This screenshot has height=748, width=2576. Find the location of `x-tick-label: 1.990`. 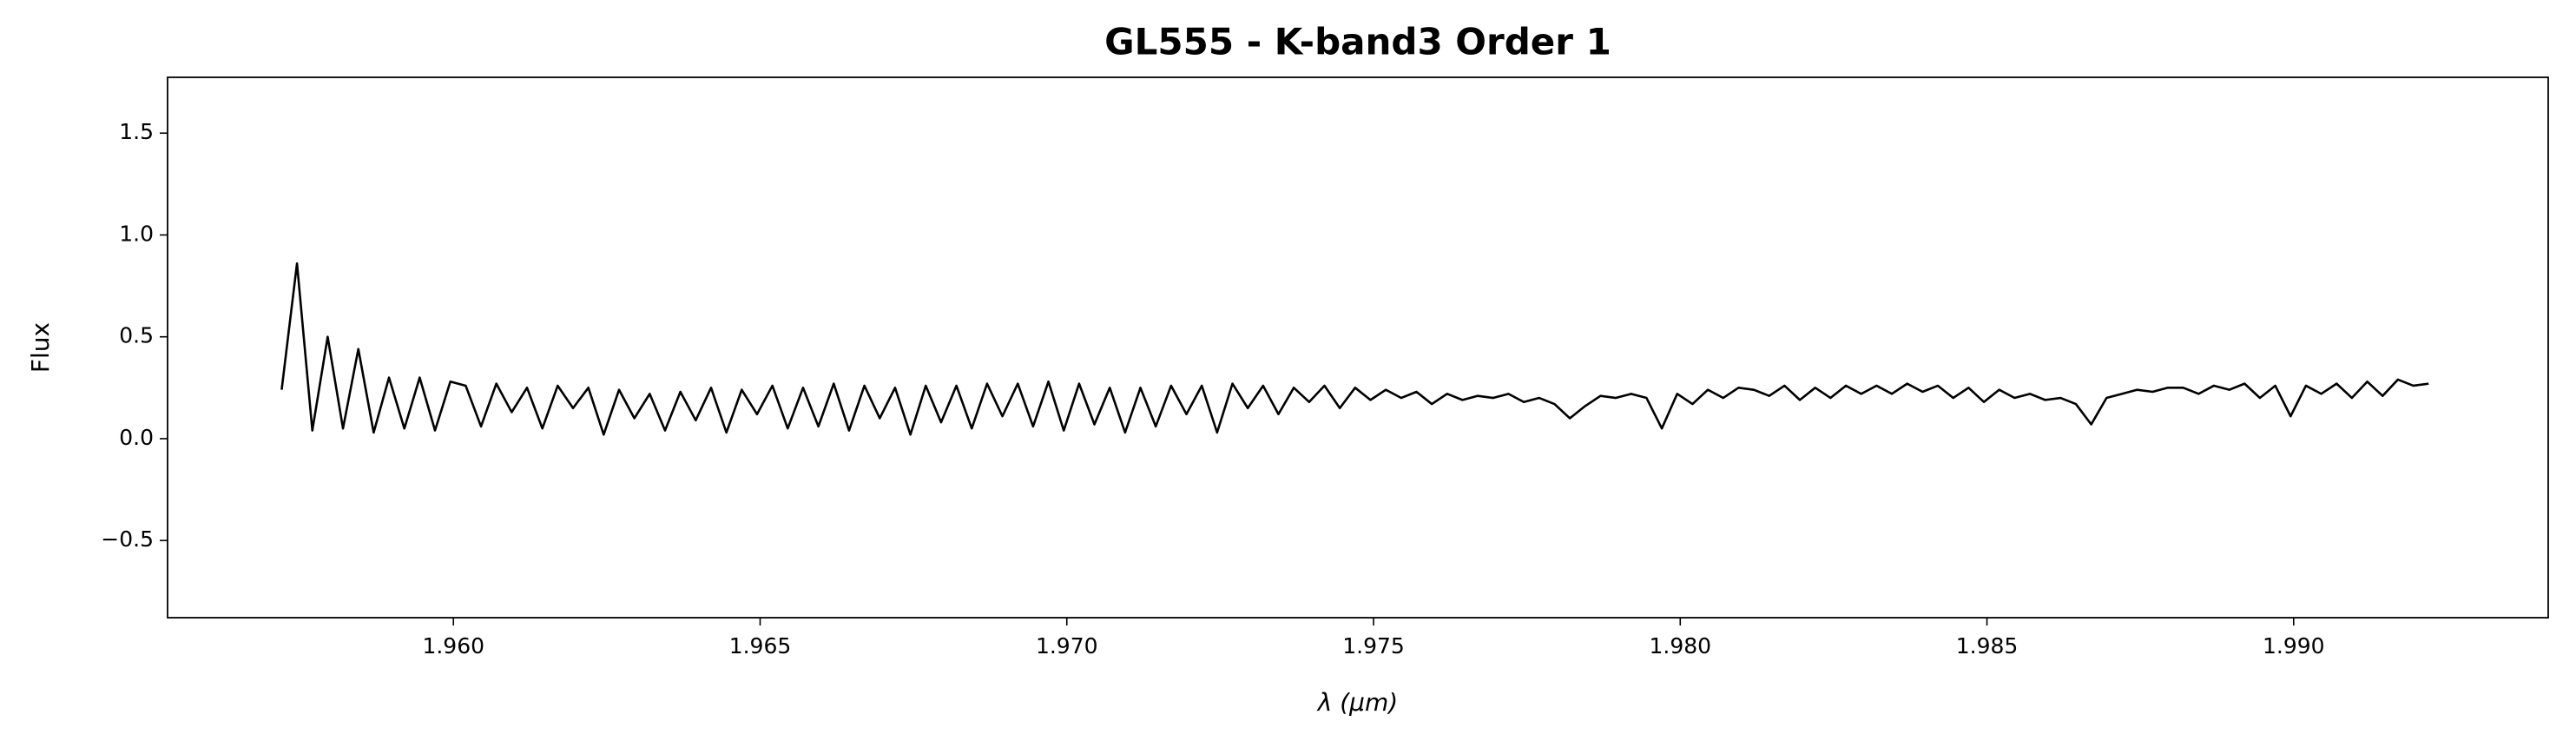

x-tick-label: 1.990 is located at coordinates (2294, 646).